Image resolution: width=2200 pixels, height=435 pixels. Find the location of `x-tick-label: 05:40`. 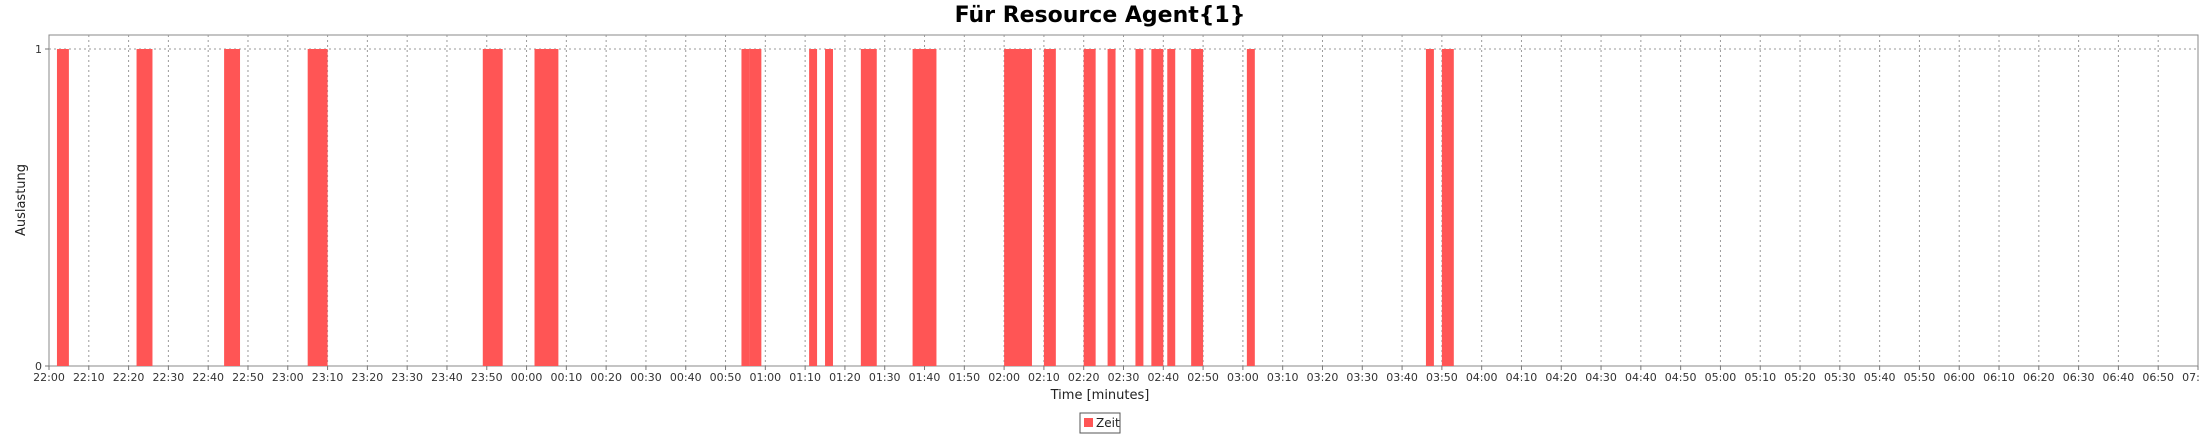

x-tick-label: 05:40 is located at coordinates (1880, 377).